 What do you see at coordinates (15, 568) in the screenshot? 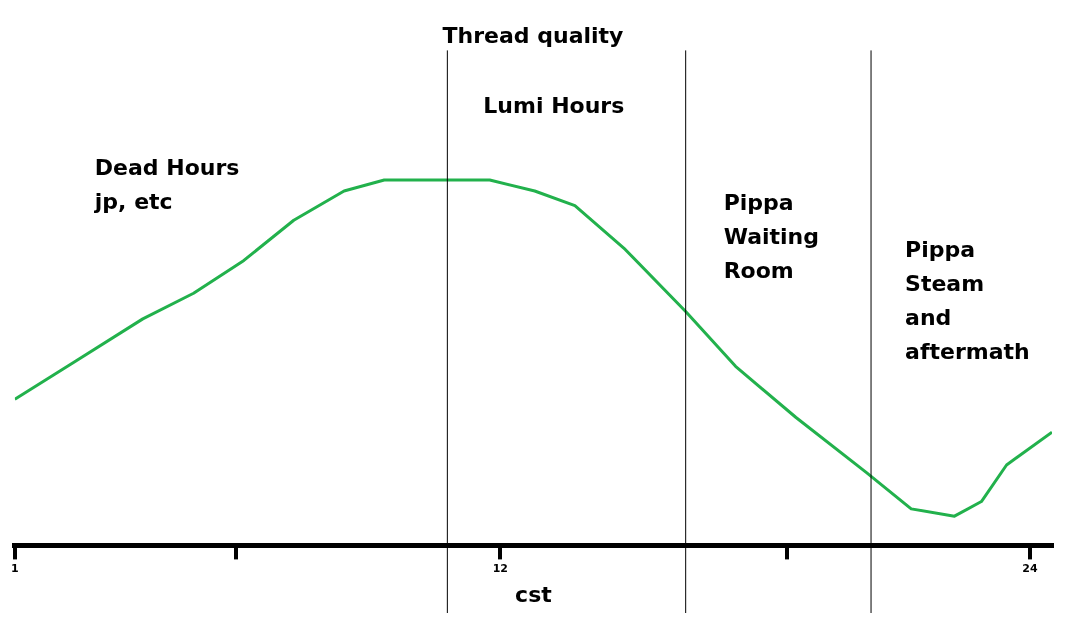
I see `x-tick-label: 1` at bounding box center [15, 568].